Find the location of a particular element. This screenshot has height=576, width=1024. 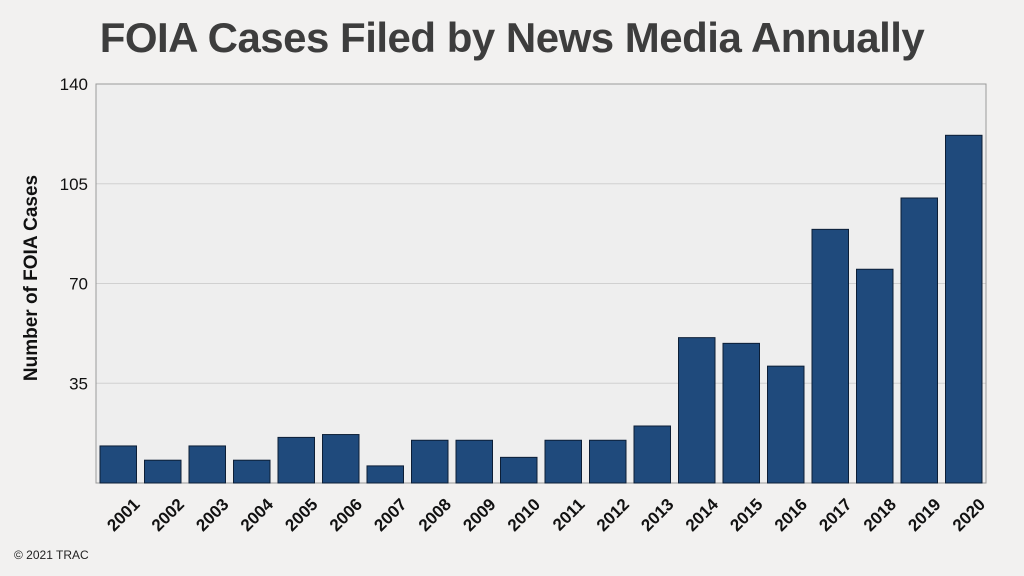

x-tick-label: 2017 is located at coordinates (835, 515).